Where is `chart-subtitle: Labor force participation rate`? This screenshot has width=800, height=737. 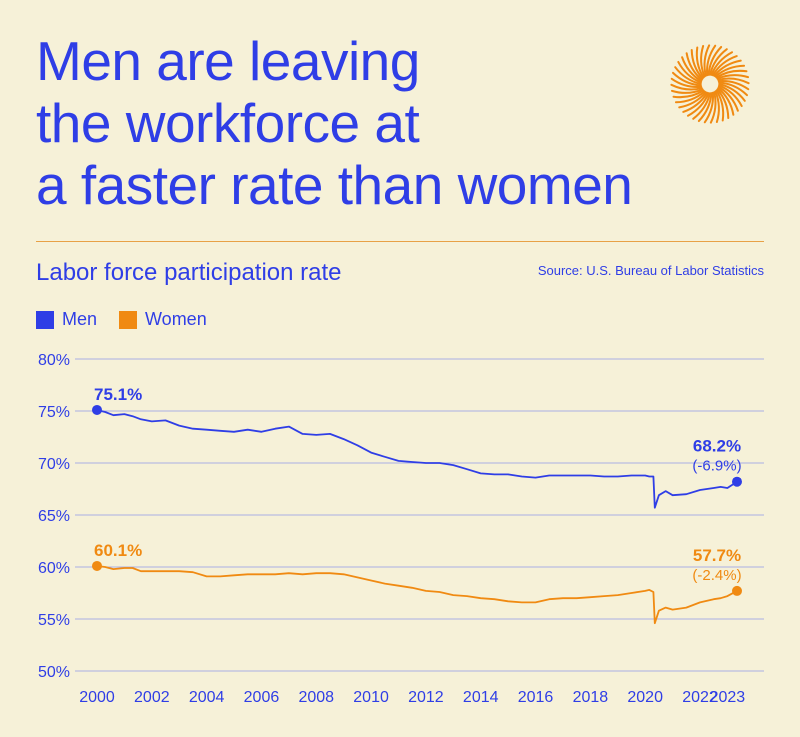 chart-subtitle: Labor force participation rate is located at coordinates (189, 272).